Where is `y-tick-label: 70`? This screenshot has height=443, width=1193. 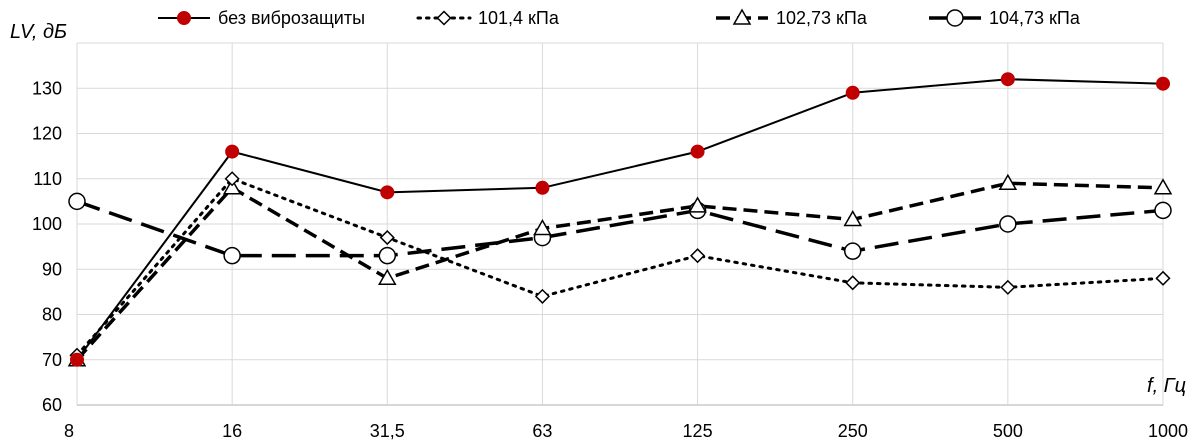 y-tick-label: 70 is located at coordinates (52, 360).